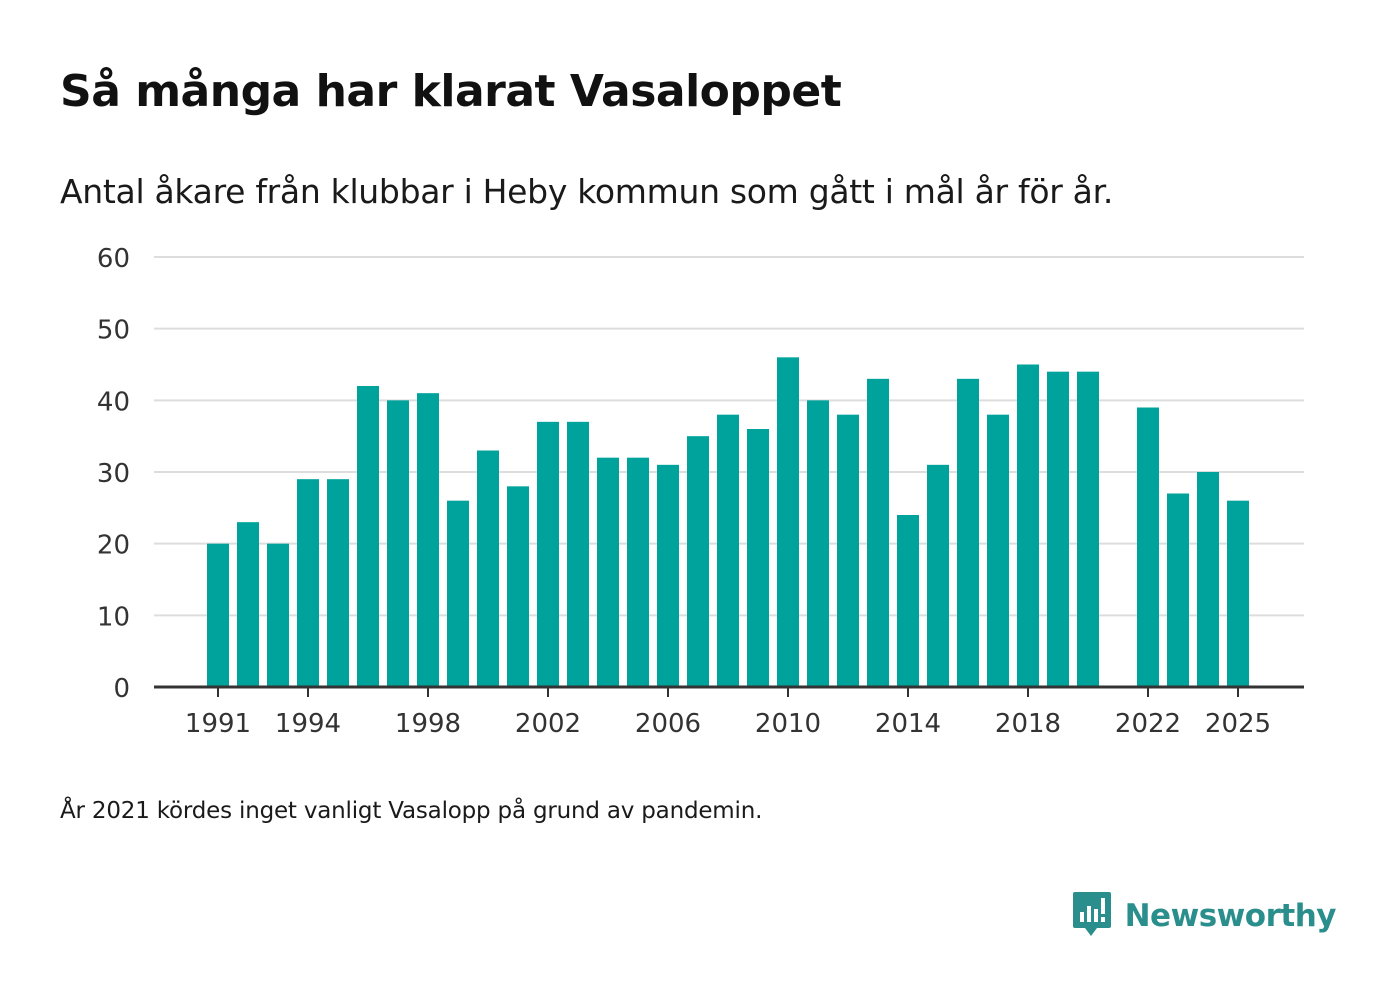  What do you see at coordinates (1238, 593) in the screenshot?
I see `bar-2025` at bounding box center [1238, 593].